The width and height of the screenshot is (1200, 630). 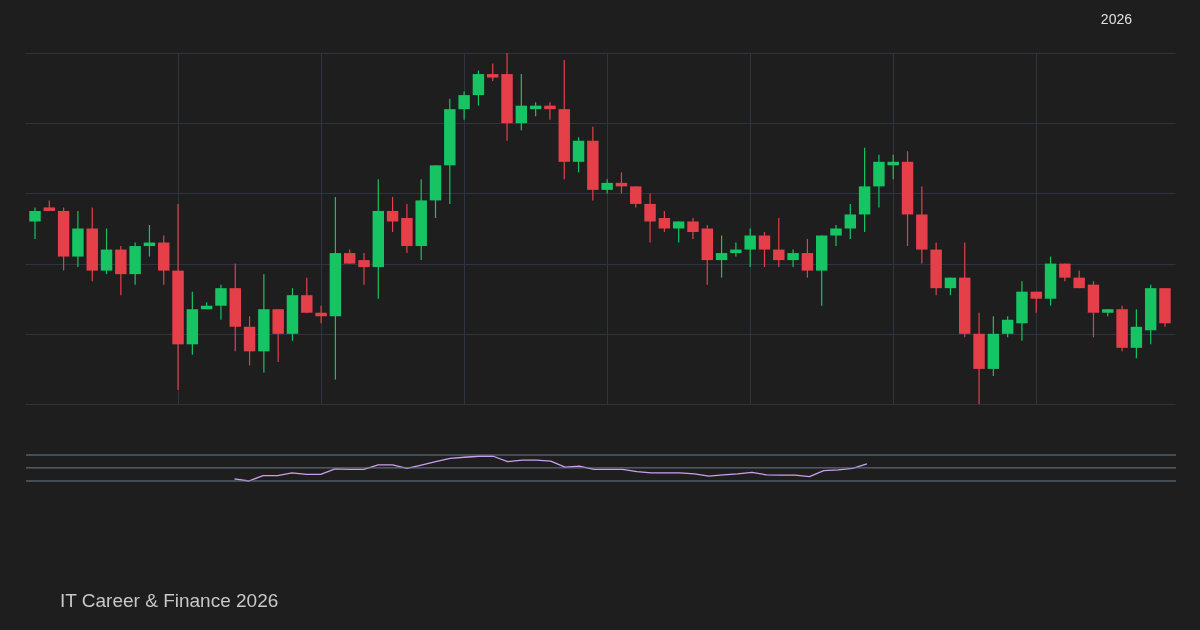 What do you see at coordinates (169, 601) in the screenshot?
I see `text: IT Career & Finance 2026` at bounding box center [169, 601].